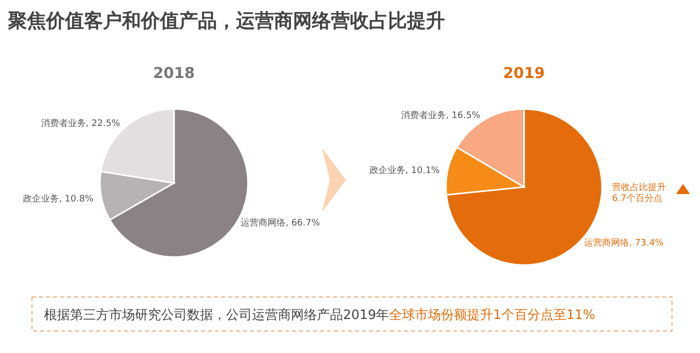 This screenshot has height=353, width=700. What do you see at coordinates (404, 170) in the screenshot?
I see `slice-label: 政企业务, 10.1%` at bounding box center [404, 170].